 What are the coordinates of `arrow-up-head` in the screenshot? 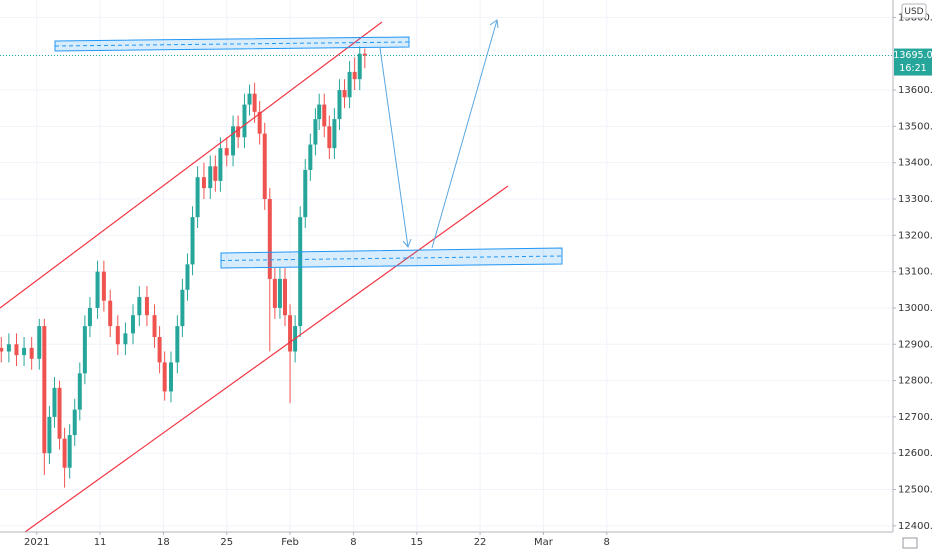 It's located at (494, 24).